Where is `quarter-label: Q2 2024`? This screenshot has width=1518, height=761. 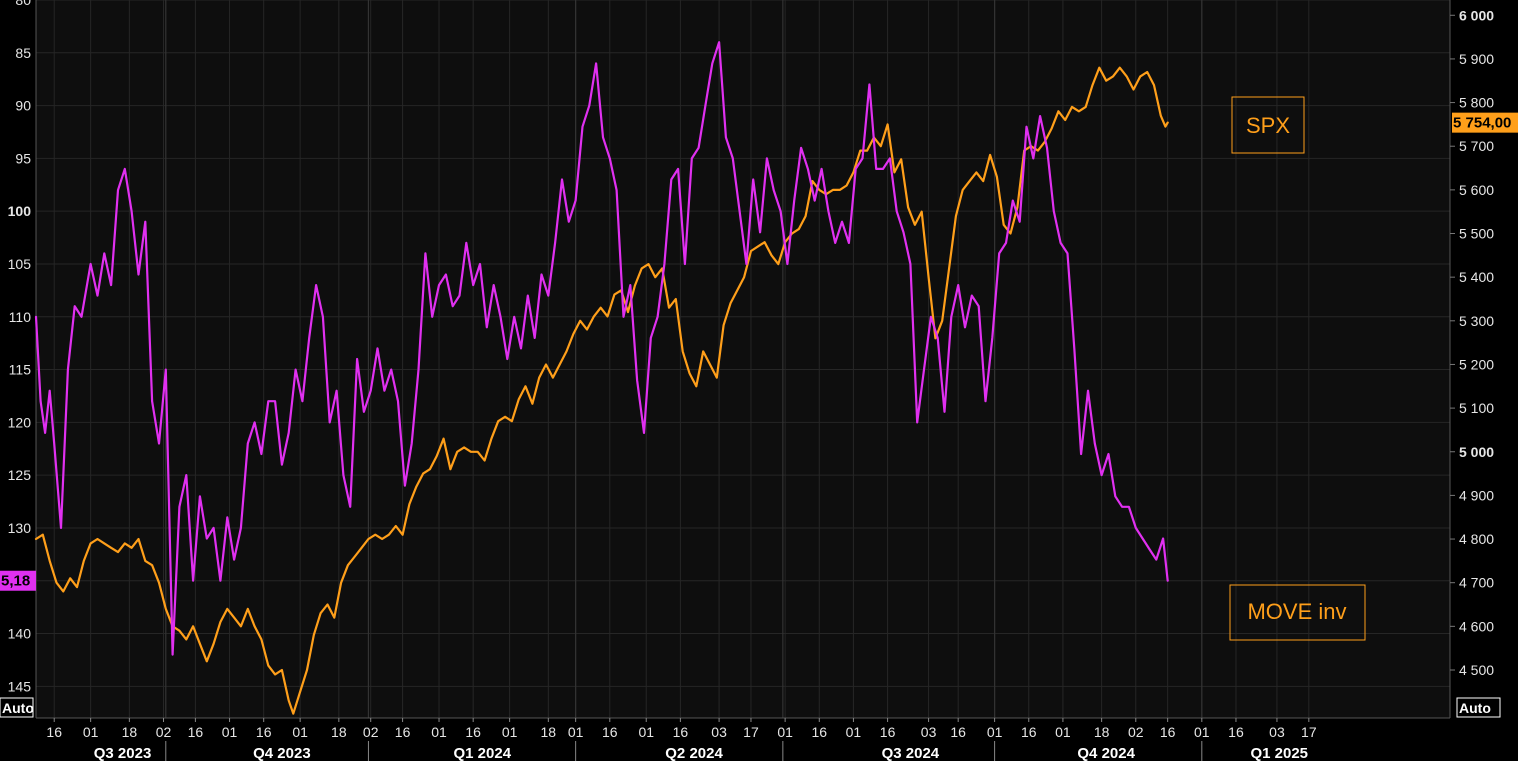
quarter-label: Q2 2024 is located at coordinates (694, 753).